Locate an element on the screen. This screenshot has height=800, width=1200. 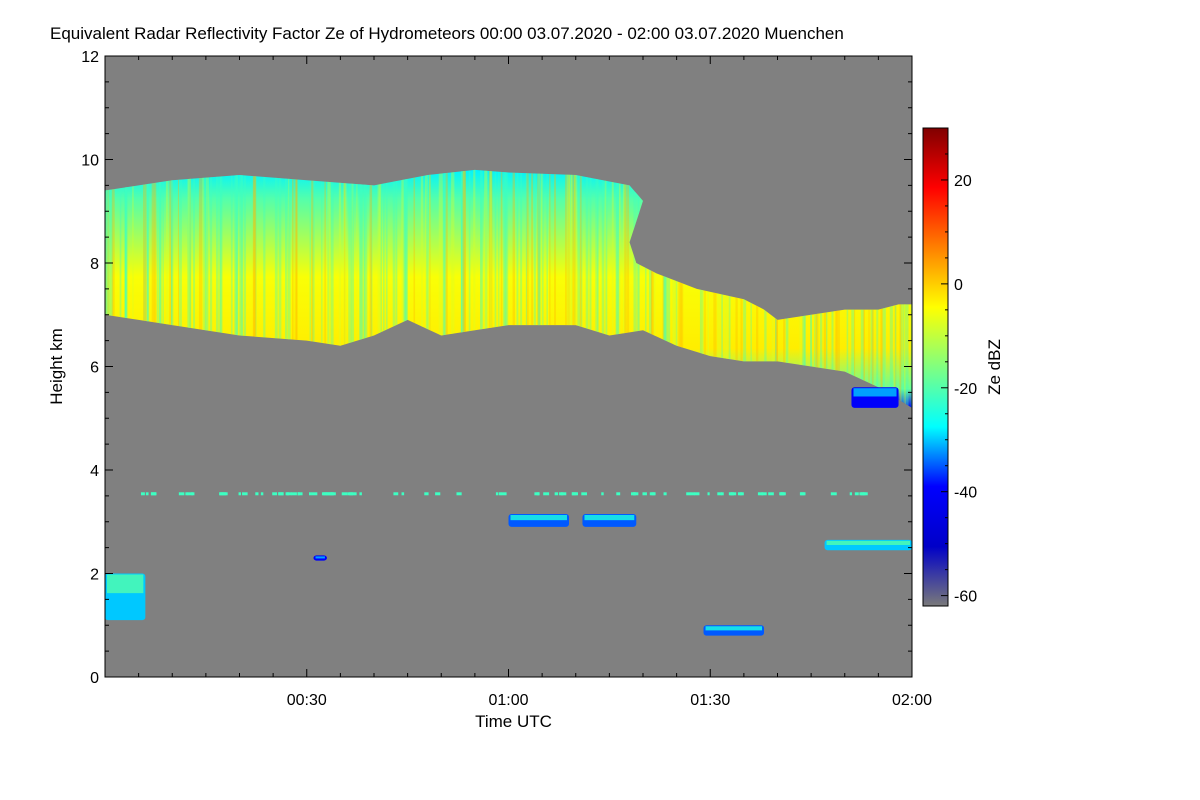
x-tick-label: 02:00 is located at coordinates (912, 700).